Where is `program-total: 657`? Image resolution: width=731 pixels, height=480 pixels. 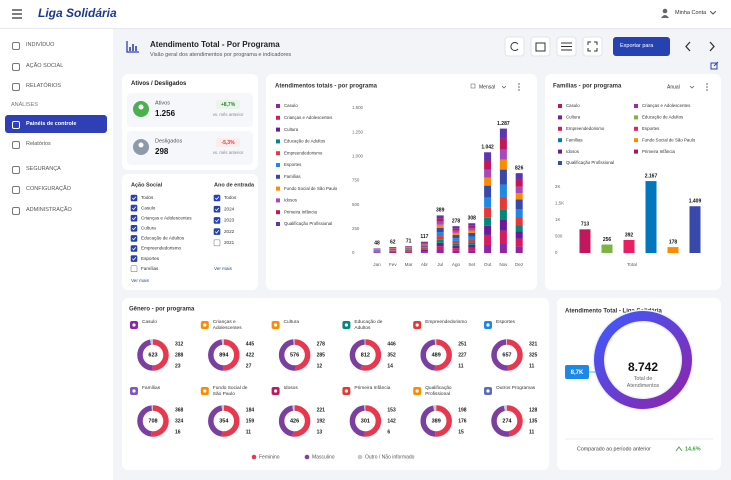
program-total: 657 is located at coordinates (506, 355).